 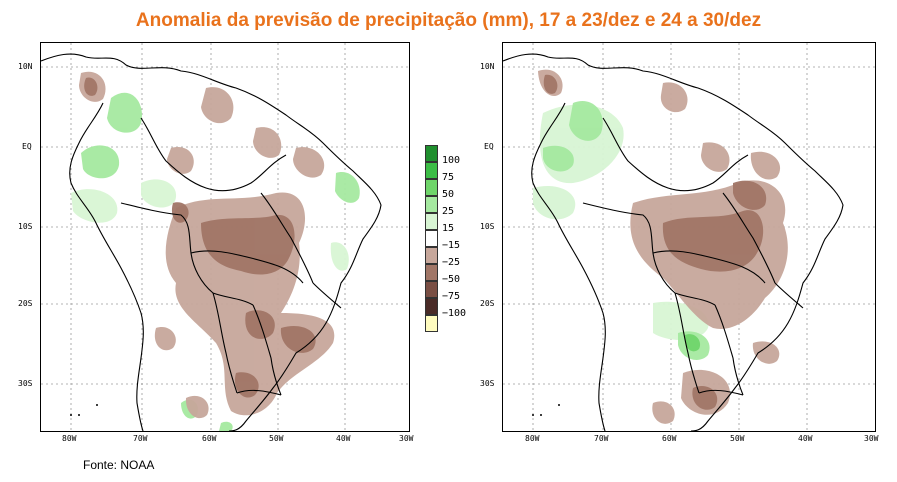 What do you see at coordinates (25, 303) in the screenshot?
I see `lat-label-20s-left: 20S` at bounding box center [25, 303].